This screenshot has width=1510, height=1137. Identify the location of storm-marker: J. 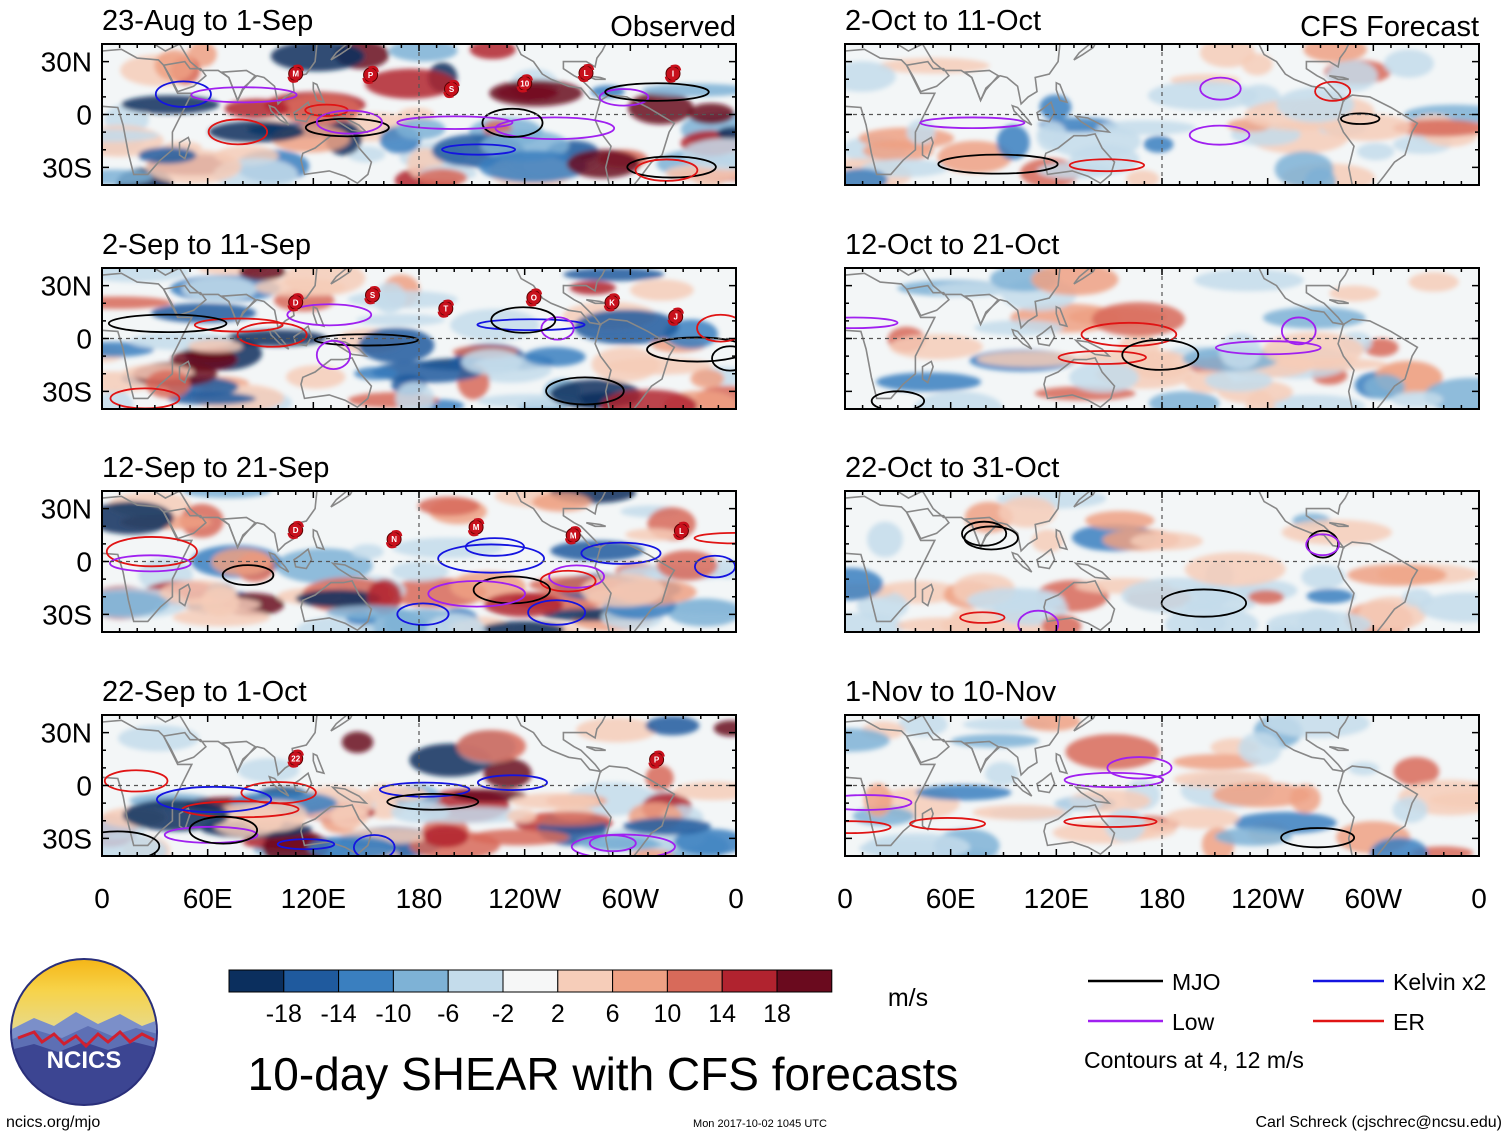
(675, 316).